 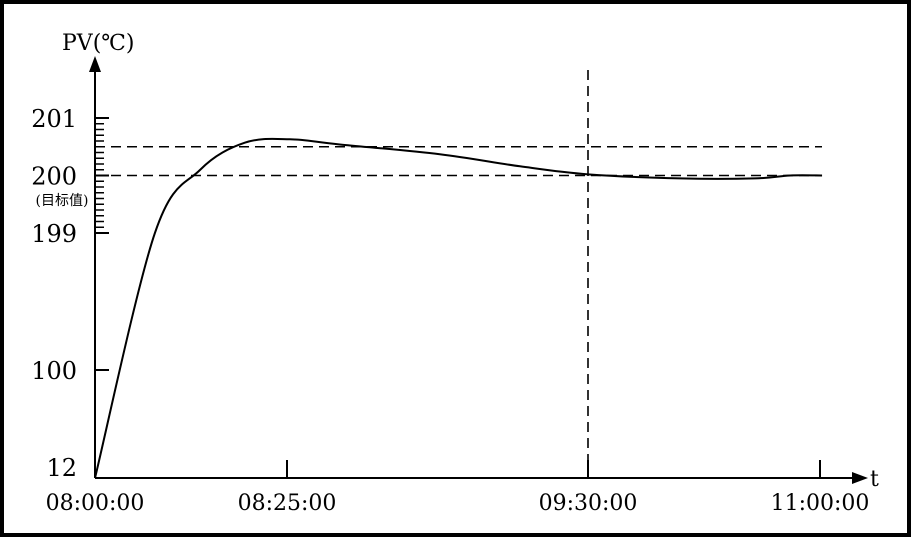 I want to click on y-tick-label: 199, so click(x=54, y=234).